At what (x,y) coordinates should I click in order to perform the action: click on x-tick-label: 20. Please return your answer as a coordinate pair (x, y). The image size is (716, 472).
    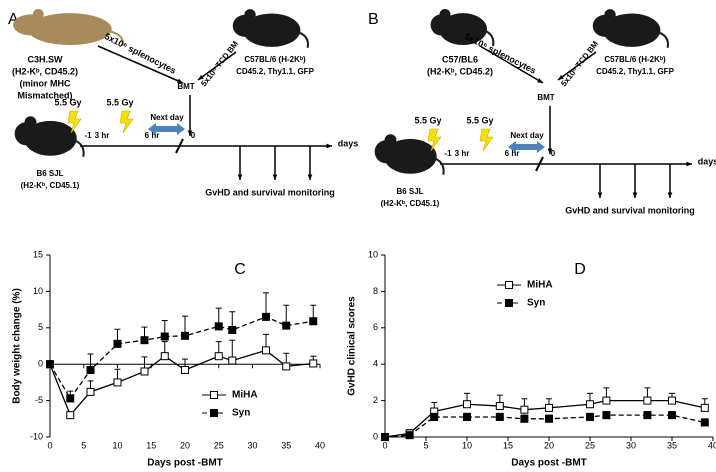
    Looking at the image, I should click on (549, 445).